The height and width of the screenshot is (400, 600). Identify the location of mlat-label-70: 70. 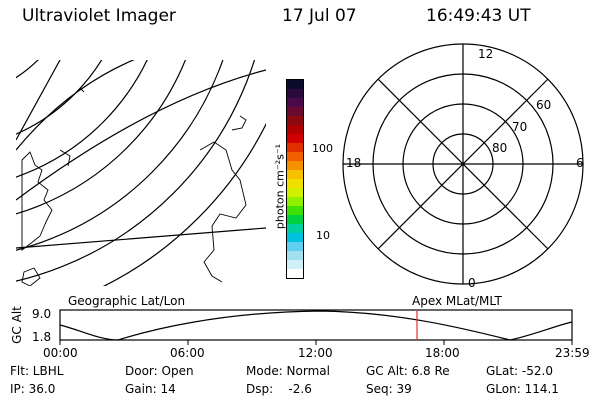
(520, 127).